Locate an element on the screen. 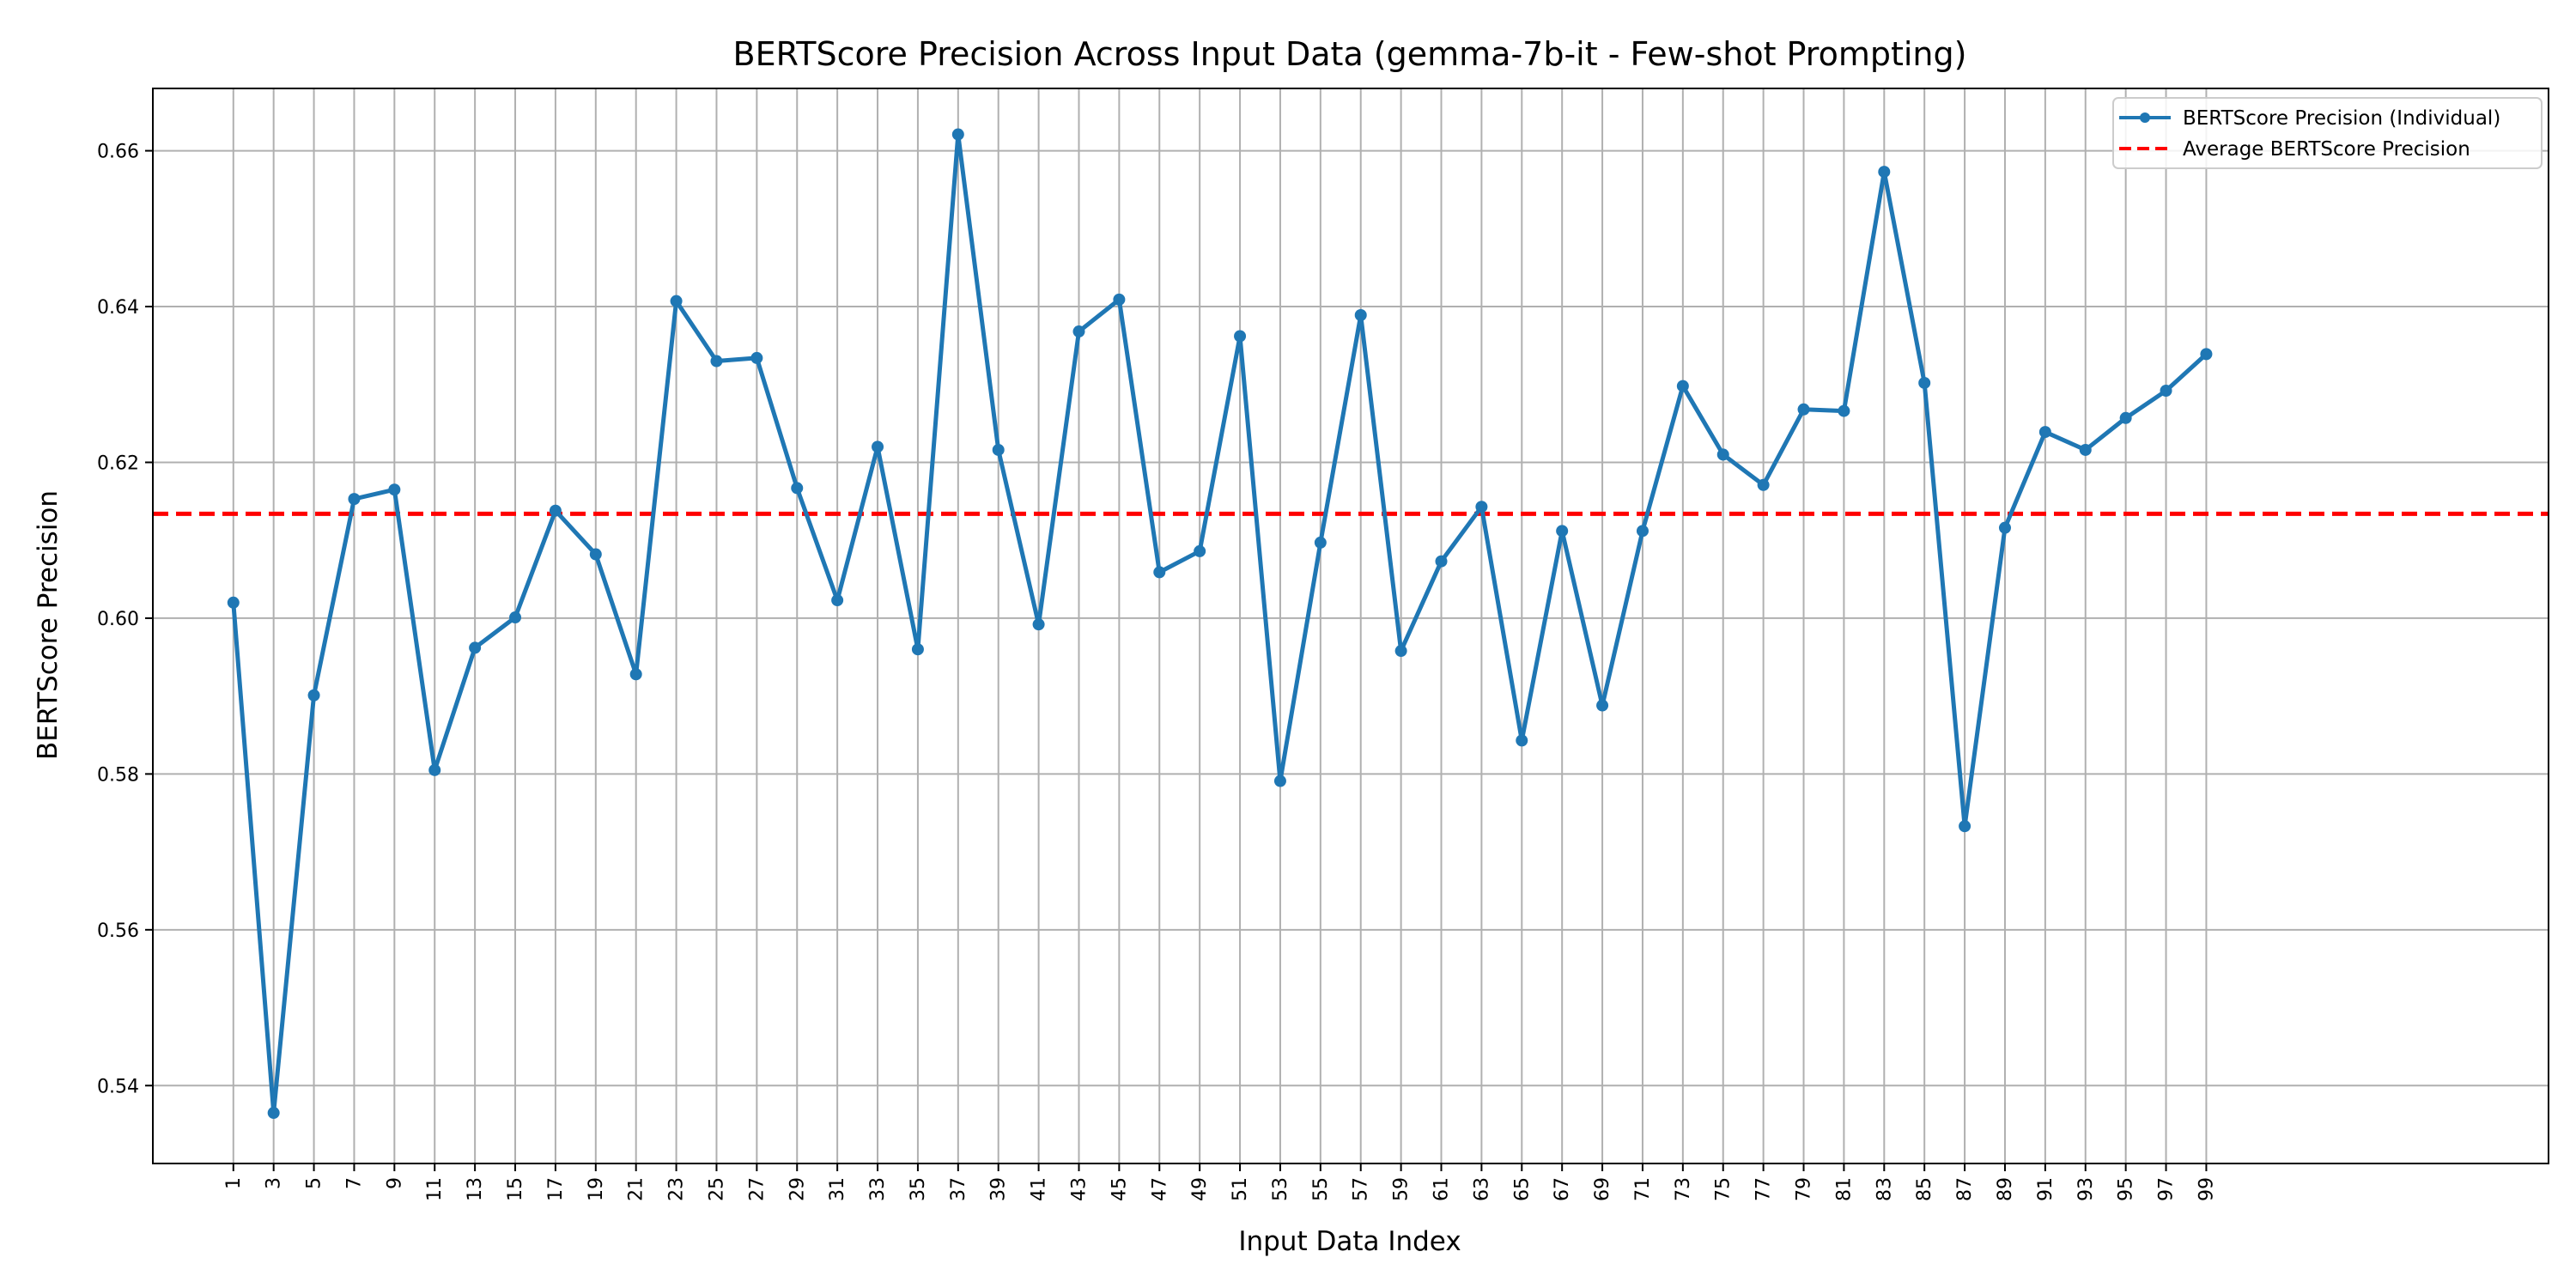 The image size is (2576, 1288). legend-label-individual: BERTScore Precision (Individual) is located at coordinates (2341, 118).